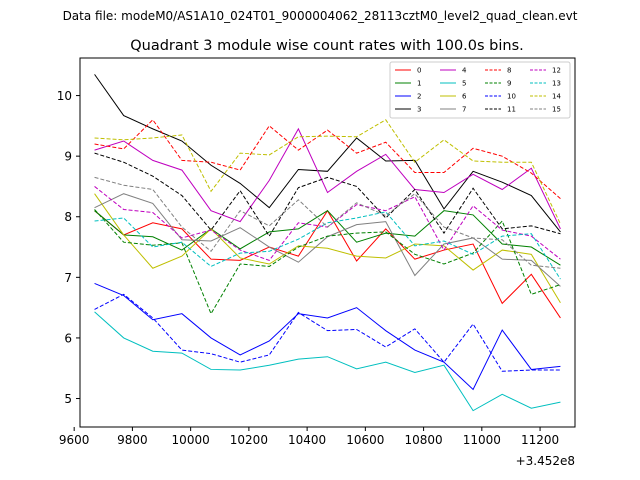 Image resolution: width=640 pixels, height=480 pixels. I want to click on x-tick-label: 10800, so click(423, 440).